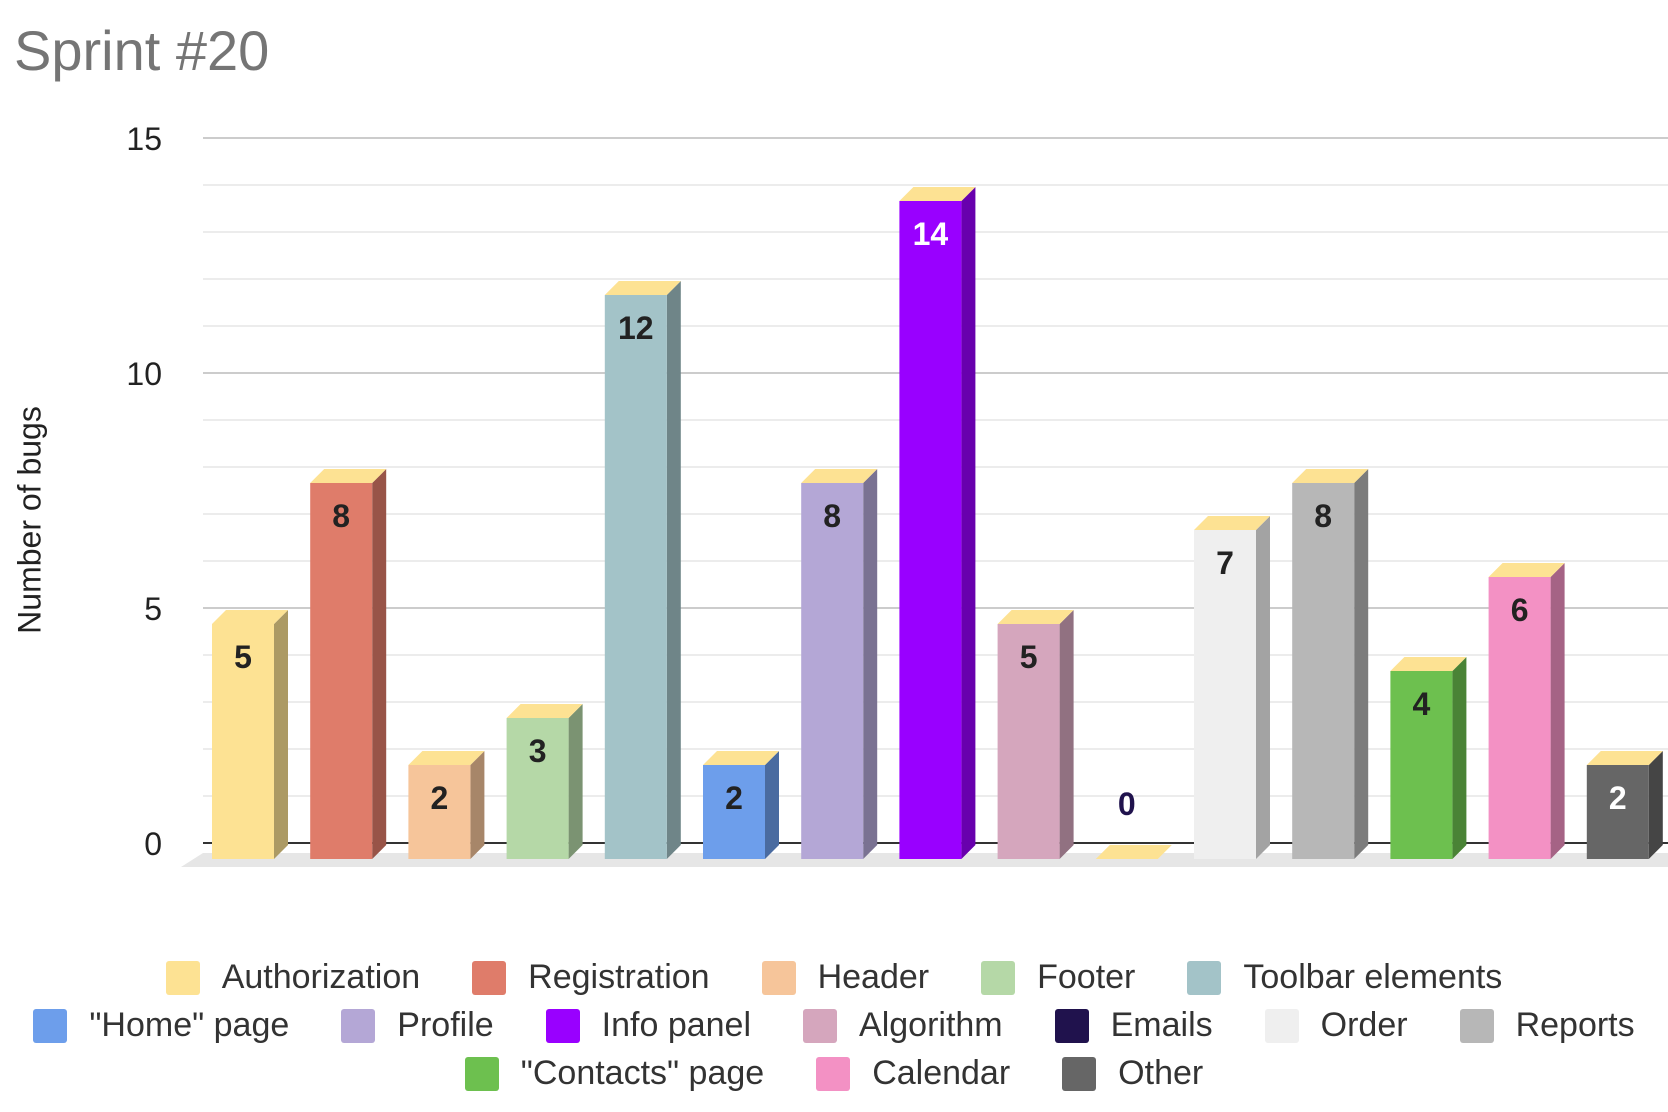 The height and width of the screenshot is (1112, 1668). What do you see at coordinates (941, 1073) in the screenshot?
I see `legend-label: Calendar` at bounding box center [941, 1073].